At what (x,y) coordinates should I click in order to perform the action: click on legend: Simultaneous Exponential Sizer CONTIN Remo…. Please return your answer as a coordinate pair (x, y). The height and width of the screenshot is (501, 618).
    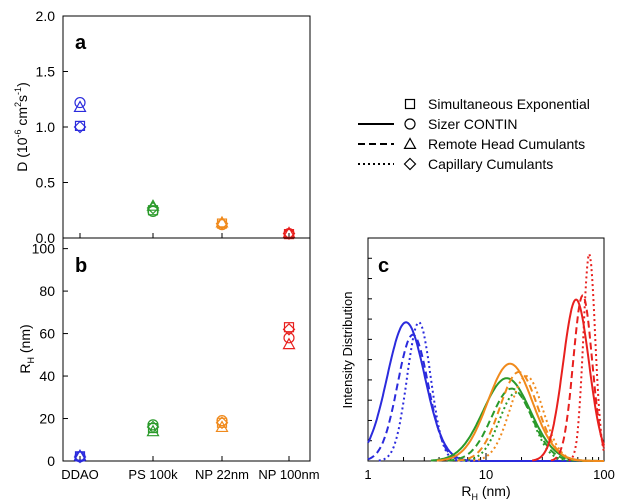
    Looking at the image, I should click on (474, 134).